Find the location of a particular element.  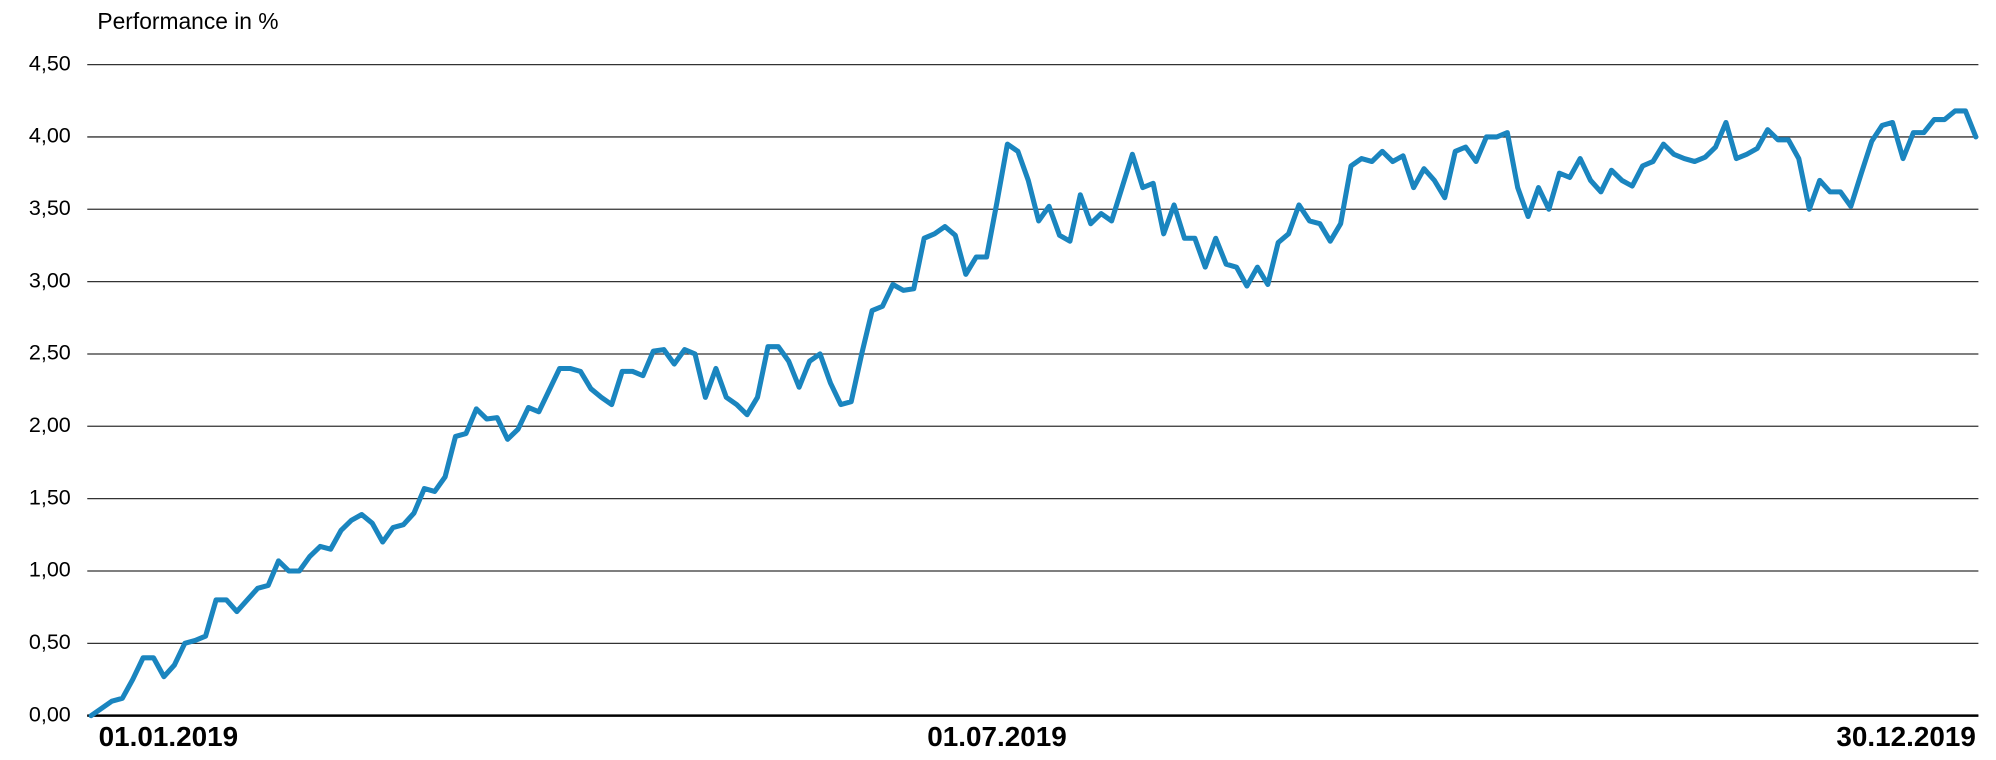

x-tick-label: 30.12.2019 is located at coordinates (1905, 736).